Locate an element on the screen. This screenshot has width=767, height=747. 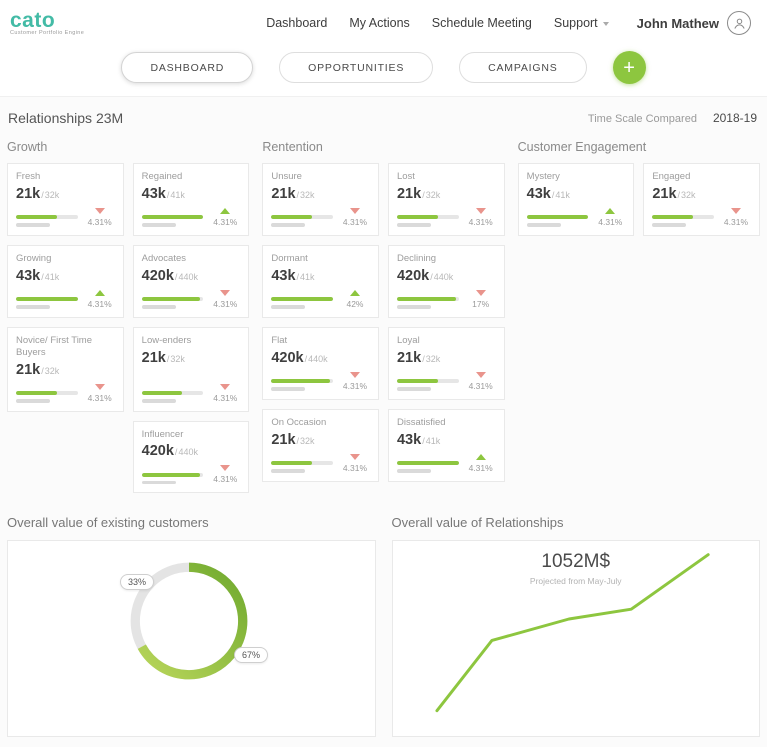
line-panel: 1052M$ Projected from May-July is located at coordinates (575, 639).